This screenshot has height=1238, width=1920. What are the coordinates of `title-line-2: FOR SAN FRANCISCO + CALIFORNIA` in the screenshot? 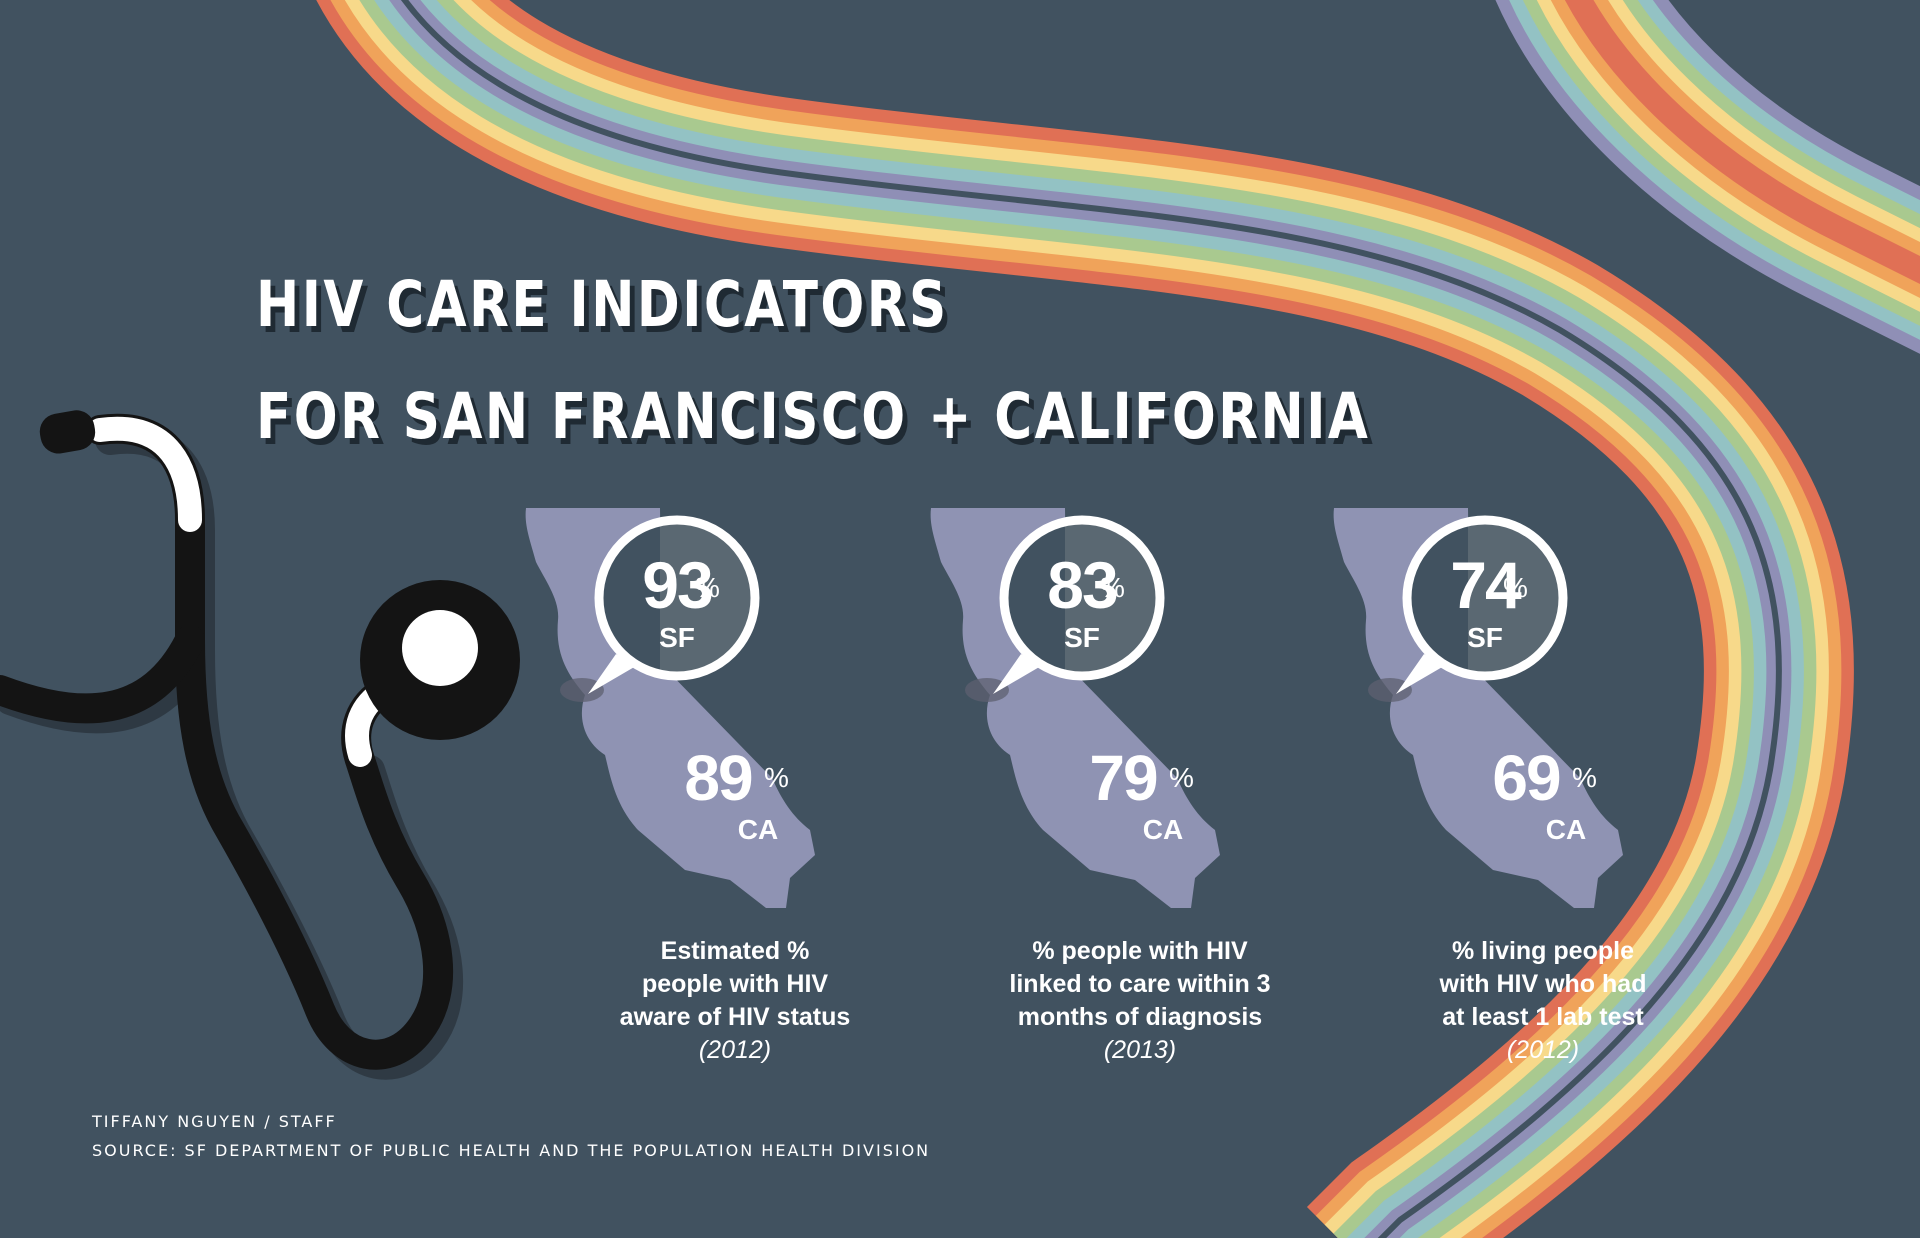 It's located at (813, 416).